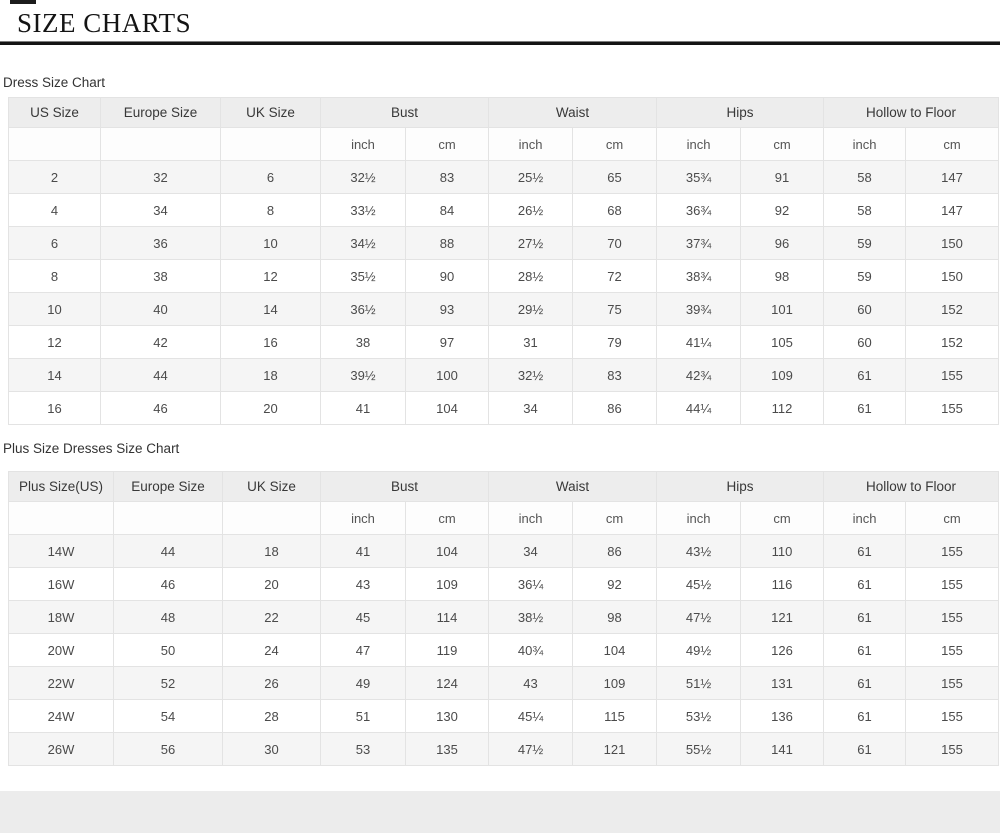 The image size is (1000, 833). Describe the element at coordinates (782, 342) in the screenshot. I see `table-cell: 105` at that location.